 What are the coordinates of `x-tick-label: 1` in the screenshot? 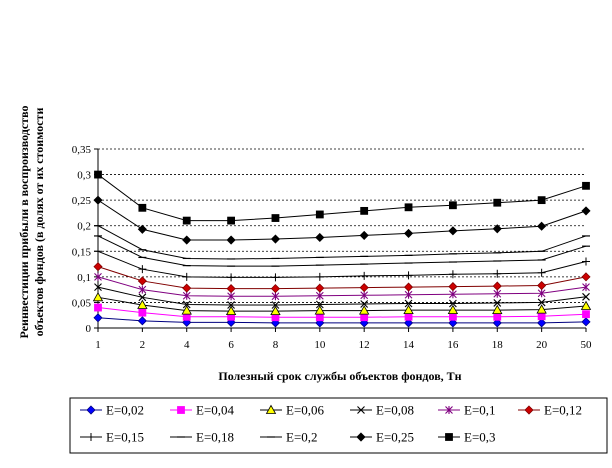 It's located at (98, 345).